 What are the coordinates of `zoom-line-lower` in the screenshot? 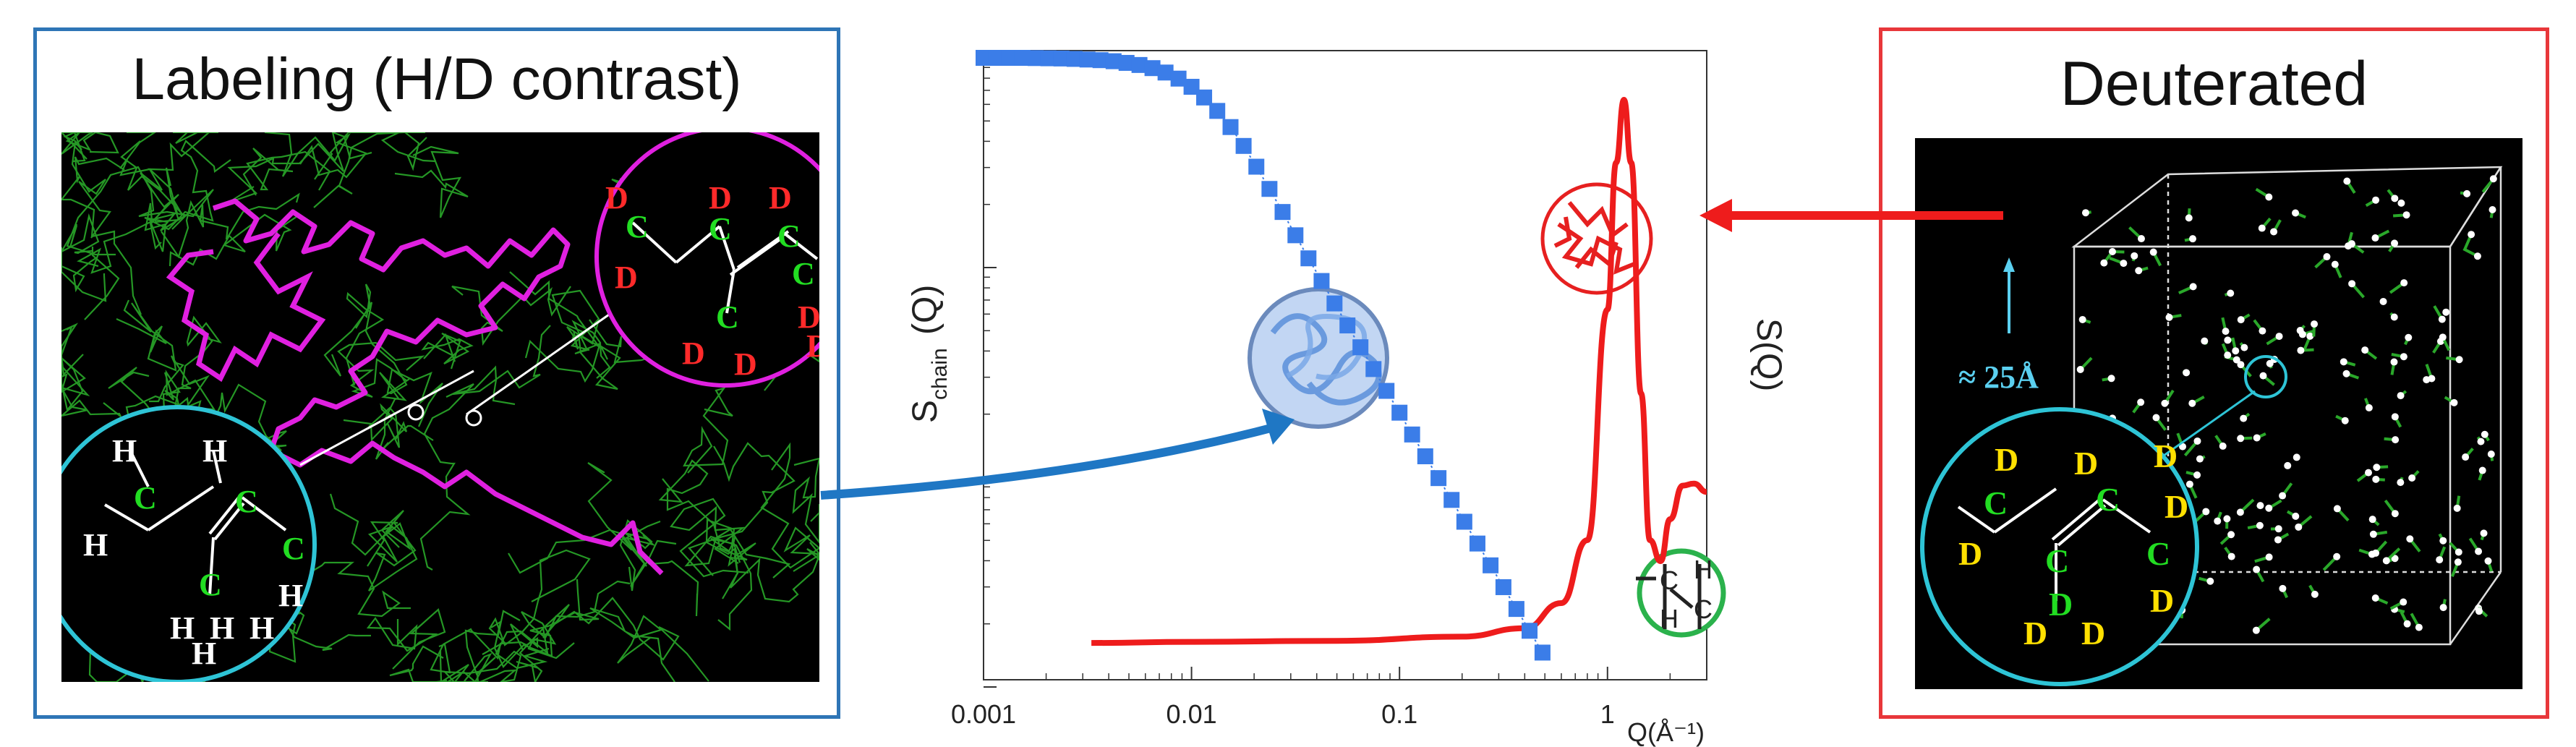 It's located at (386, 418).